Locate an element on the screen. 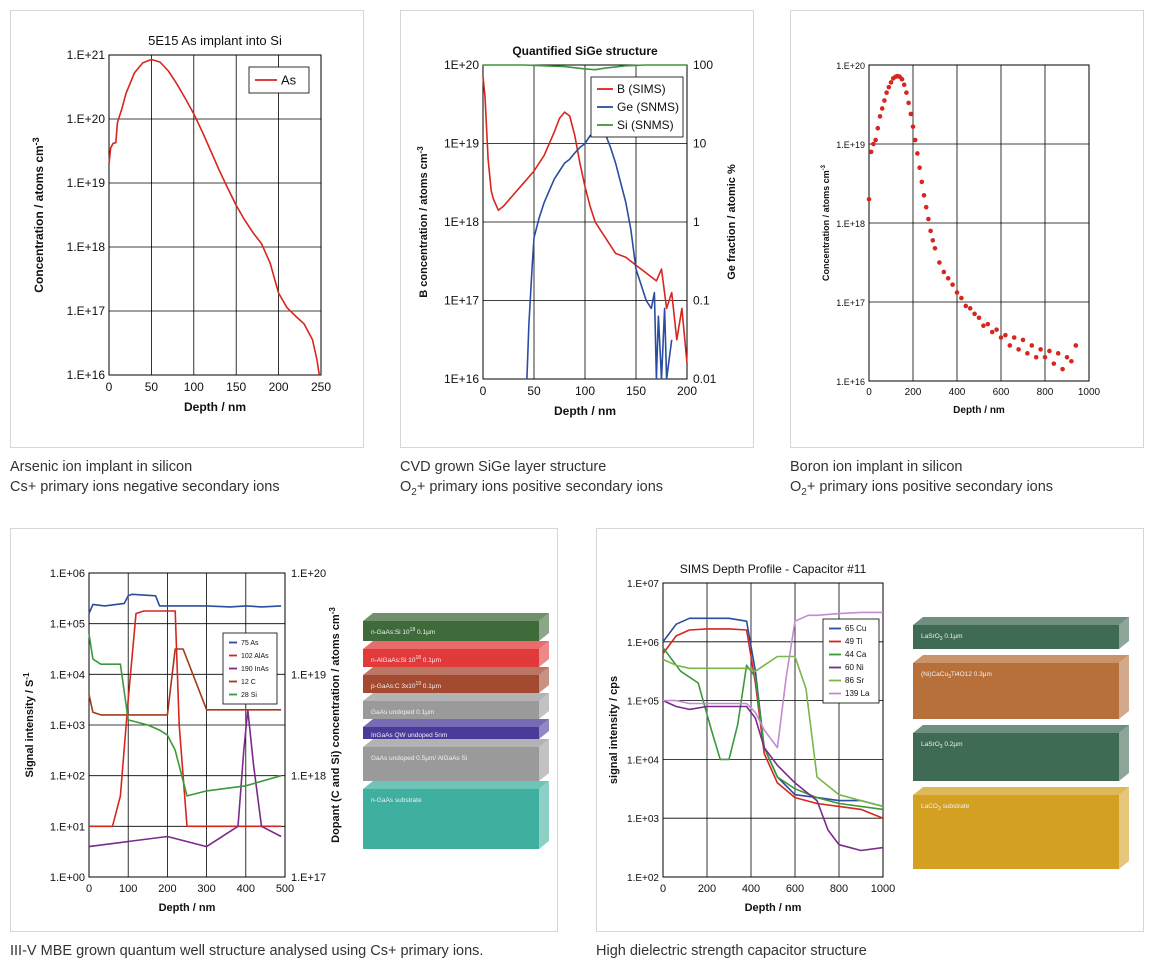  layer-label: p-GaAs:C 3x1019 0.1μm is located at coordinates (406, 685).